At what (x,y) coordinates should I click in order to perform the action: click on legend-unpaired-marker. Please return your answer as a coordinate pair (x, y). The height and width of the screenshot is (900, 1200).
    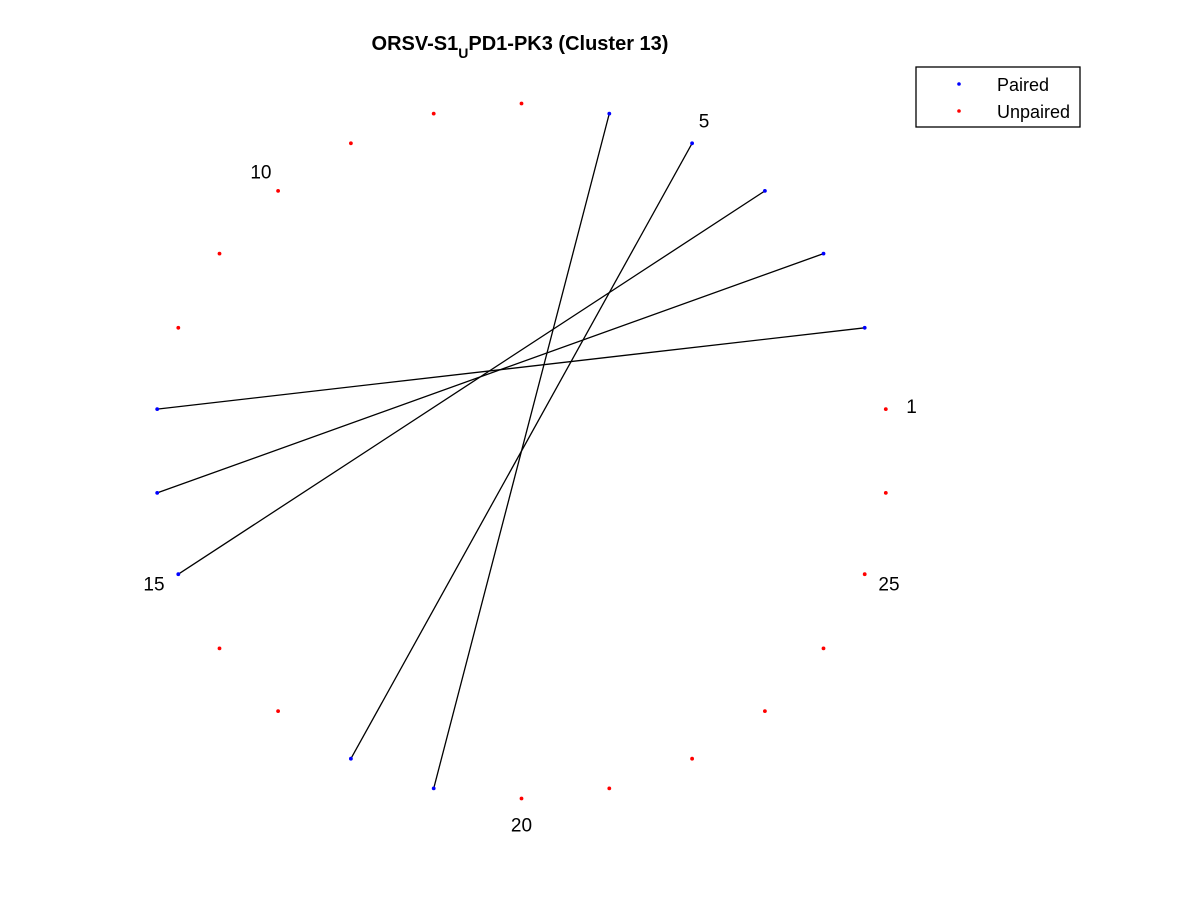
    Looking at the image, I should click on (959, 111).